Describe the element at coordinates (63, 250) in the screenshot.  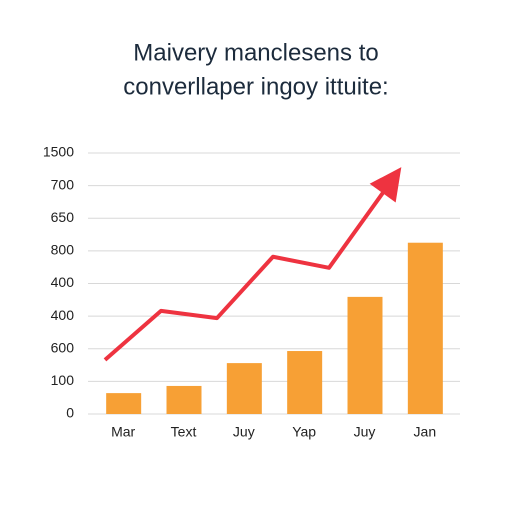
I see `y-tick-label: 800` at that location.